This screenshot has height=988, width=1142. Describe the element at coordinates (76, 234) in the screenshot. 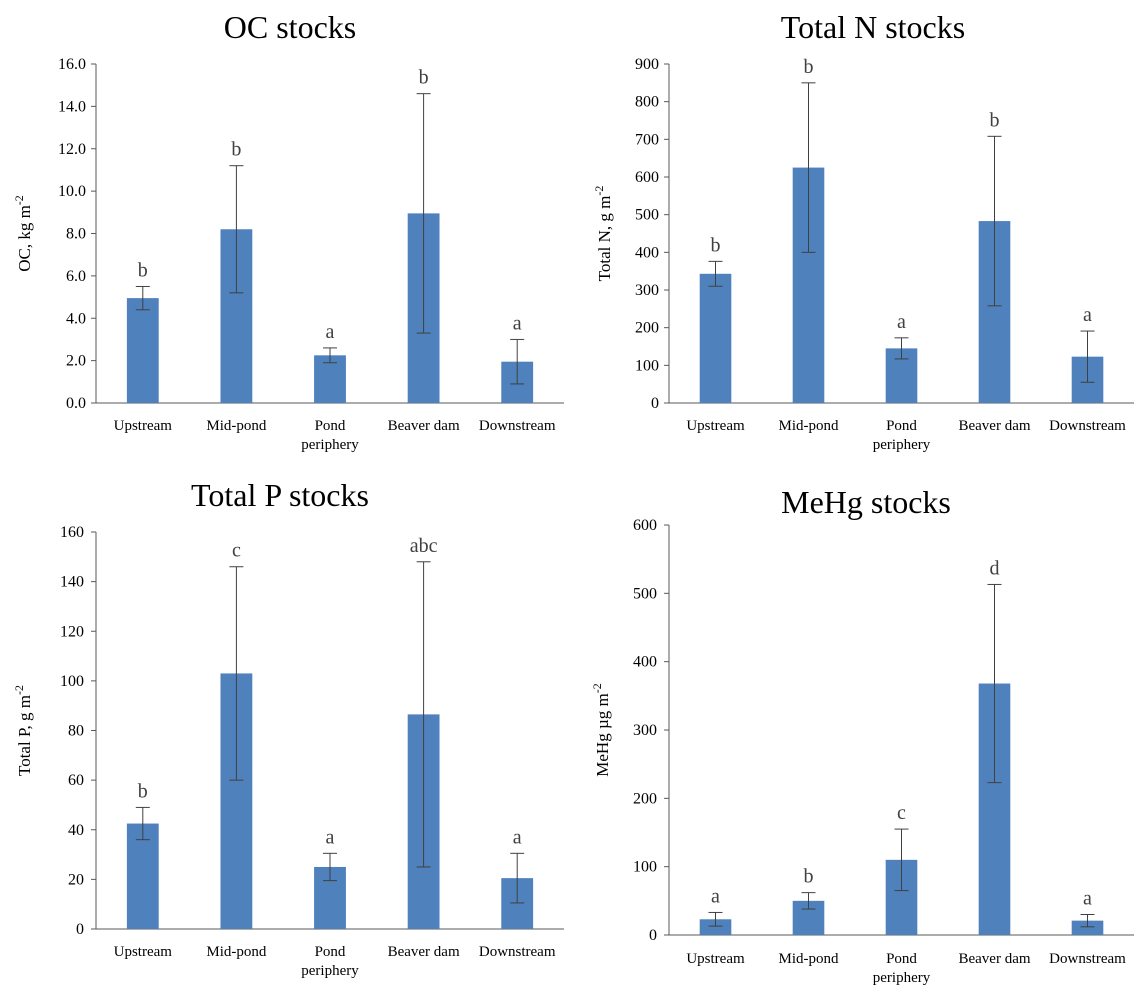

I see `y-tick-label: 8.0` at that location.